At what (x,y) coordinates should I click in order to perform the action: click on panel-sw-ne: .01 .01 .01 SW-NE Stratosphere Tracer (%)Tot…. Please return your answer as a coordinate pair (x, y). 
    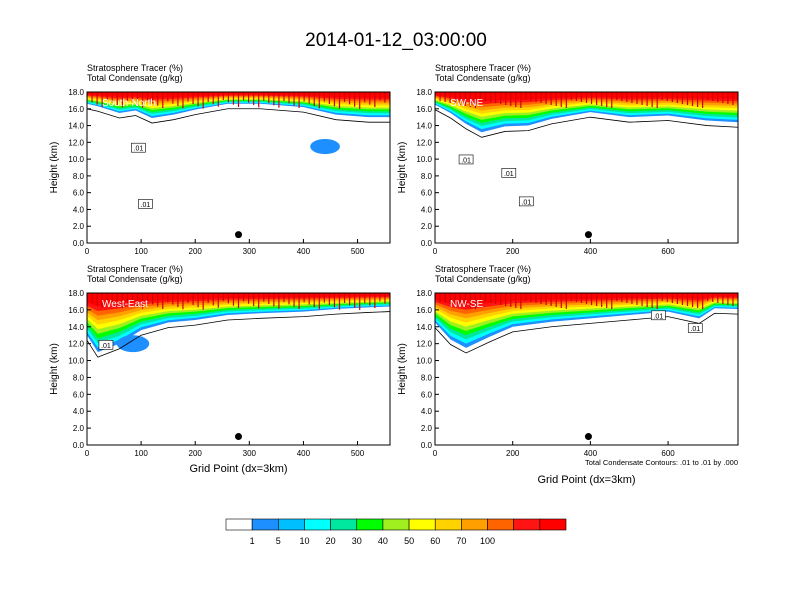
    Looking at the image, I should click on (568, 159).